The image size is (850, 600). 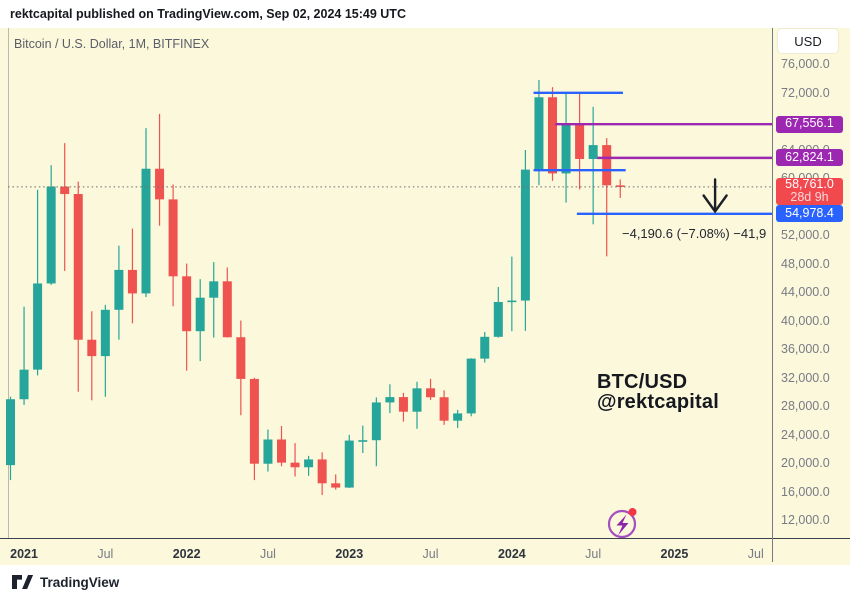 What do you see at coordinates (809, 124) in the screenshot?
I see `price-level-badge-675561: 67,556.1` at bounding box center [809, 124].